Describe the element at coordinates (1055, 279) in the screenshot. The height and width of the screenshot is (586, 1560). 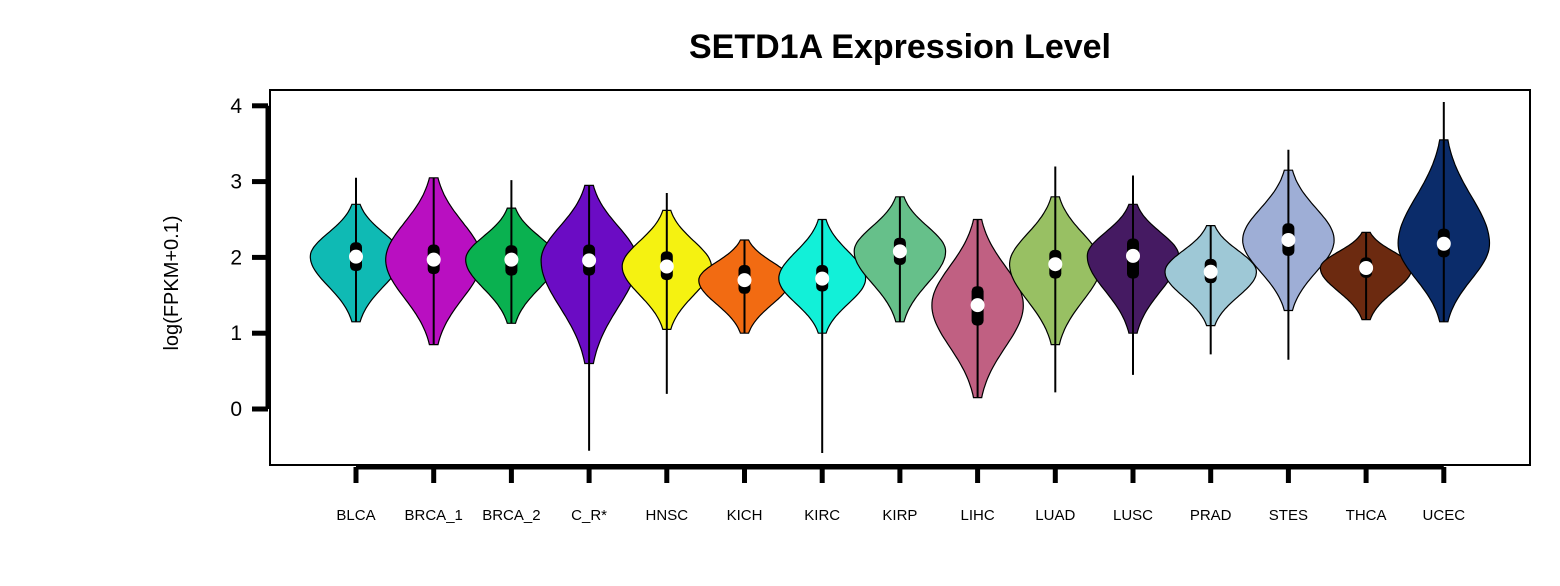
I see `violin-luad` at that location.